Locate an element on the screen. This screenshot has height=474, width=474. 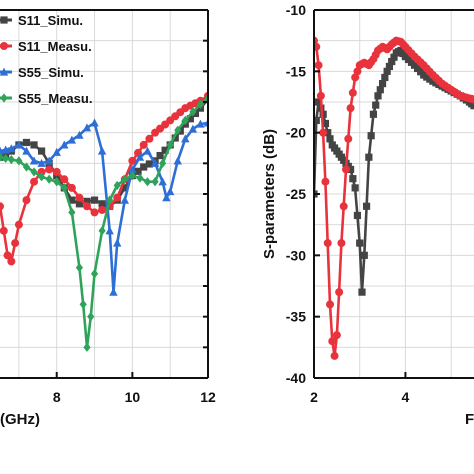
right-y-tick-label: -20 is located at coordinates (296, 133).